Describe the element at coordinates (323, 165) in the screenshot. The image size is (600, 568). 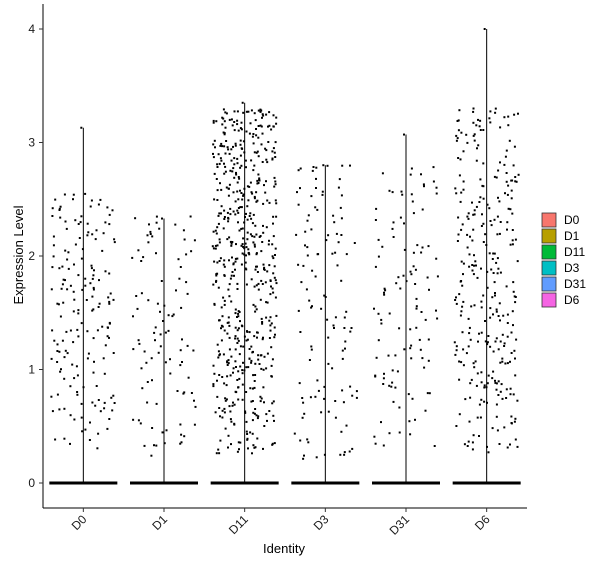
I see `point-max-D3` at that location.